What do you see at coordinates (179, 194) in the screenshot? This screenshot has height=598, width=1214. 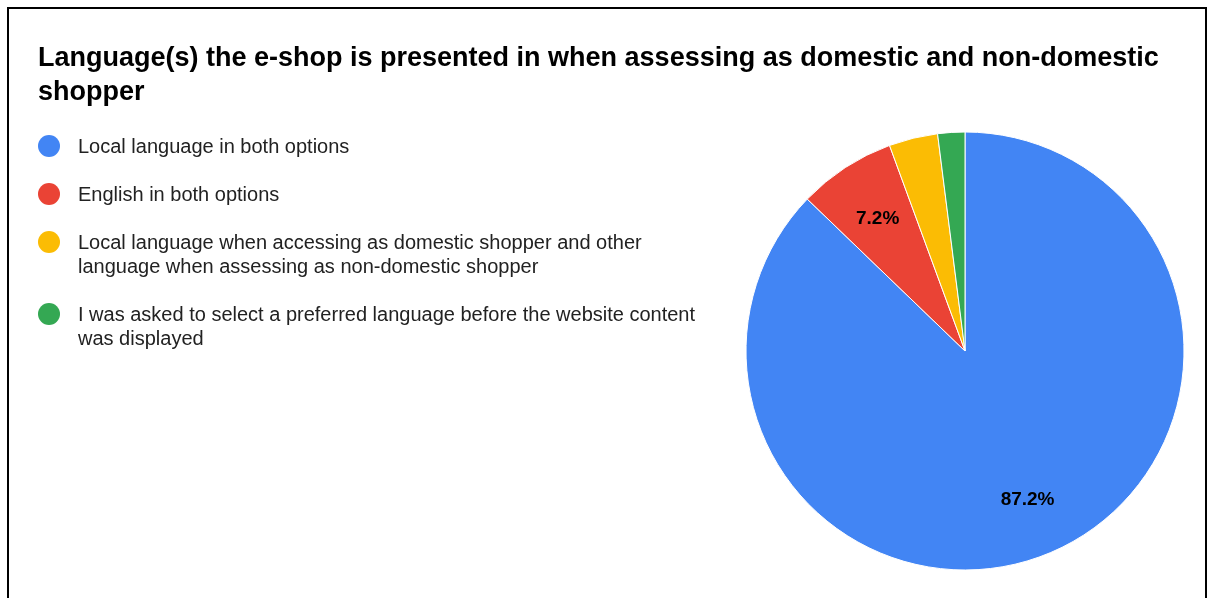 I see `legend-label: English in both options` at bounding box center [179, 194].